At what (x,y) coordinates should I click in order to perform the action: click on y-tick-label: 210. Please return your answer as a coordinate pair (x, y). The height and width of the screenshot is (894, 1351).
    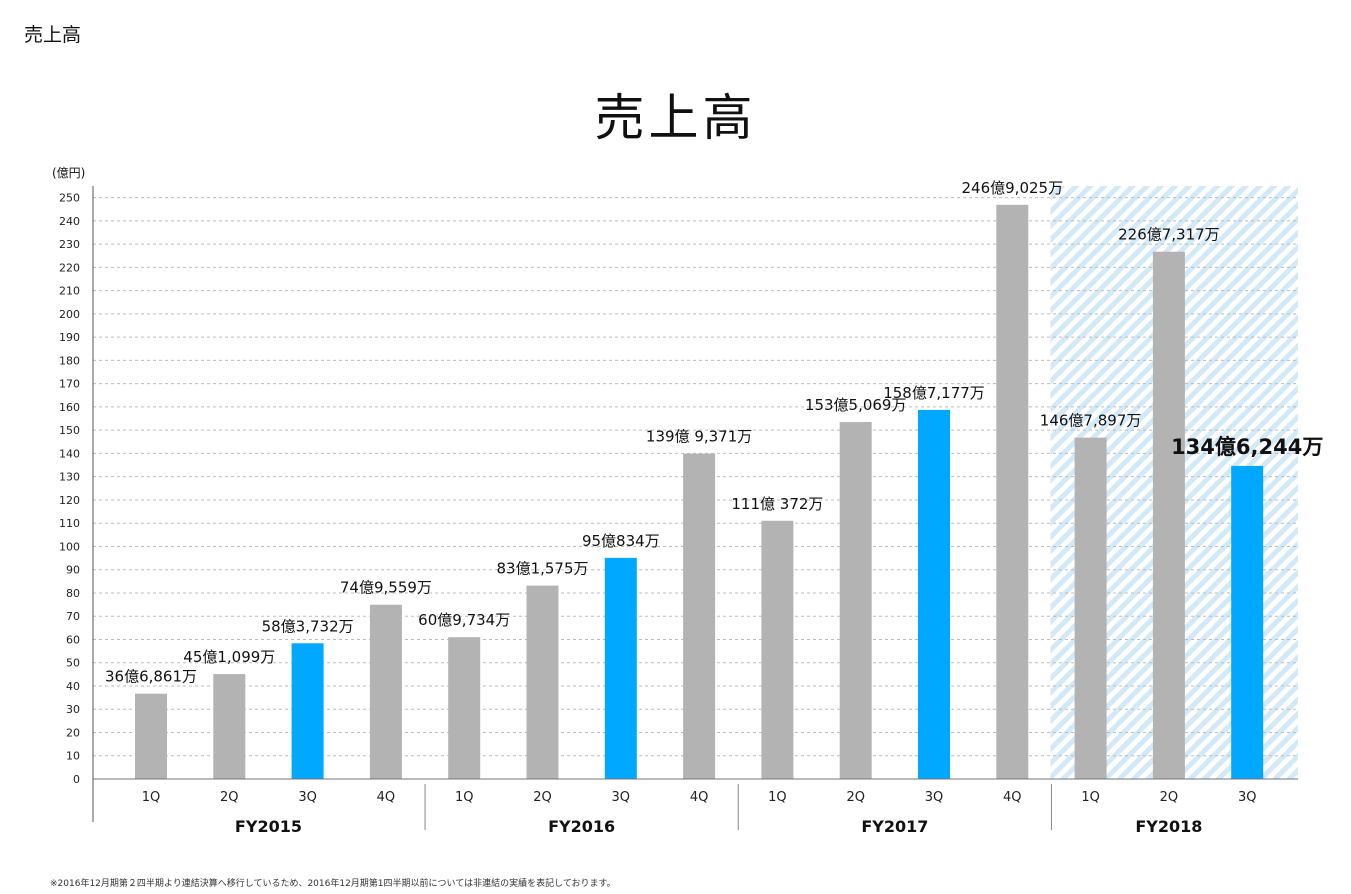
    Looking at the image, I should click on (69, 291).